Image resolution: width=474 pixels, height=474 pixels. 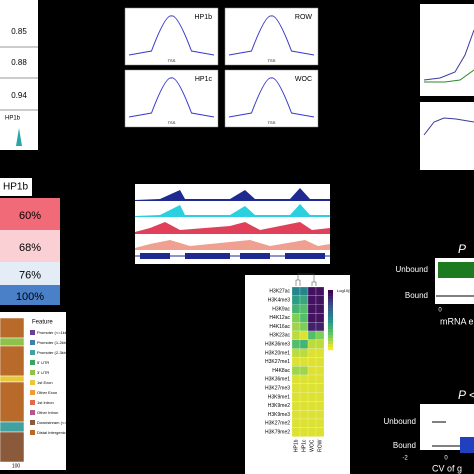 What do you see at coordinates (15, 187) in the screenshot?
I see `table-header: HP1b` at bounding box center [15, 187].